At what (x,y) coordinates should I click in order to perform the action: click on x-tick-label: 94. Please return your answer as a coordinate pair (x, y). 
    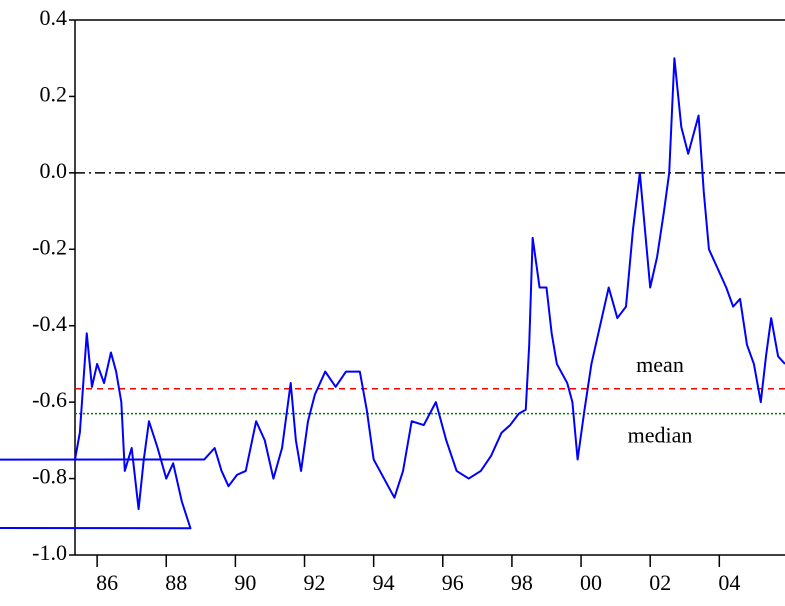
    Looking at the image, I should click on (384, 582).